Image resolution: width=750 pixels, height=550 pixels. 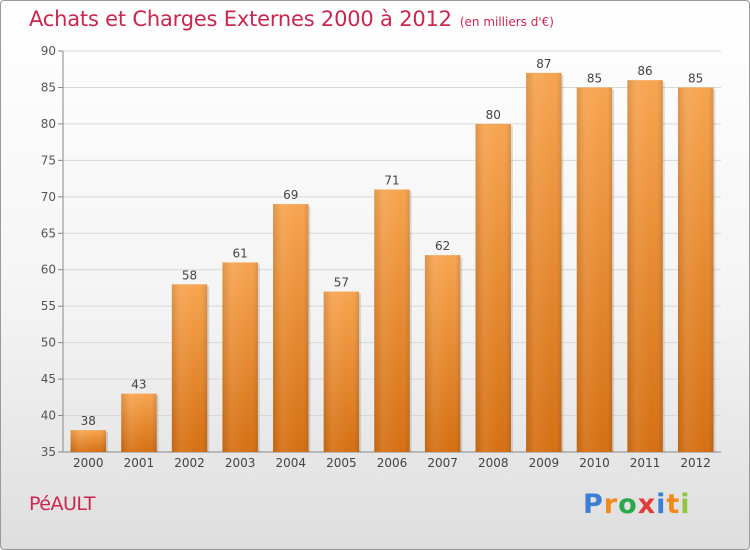 I want to click on x-tick-label: 2012, so click(x=695, y=463).